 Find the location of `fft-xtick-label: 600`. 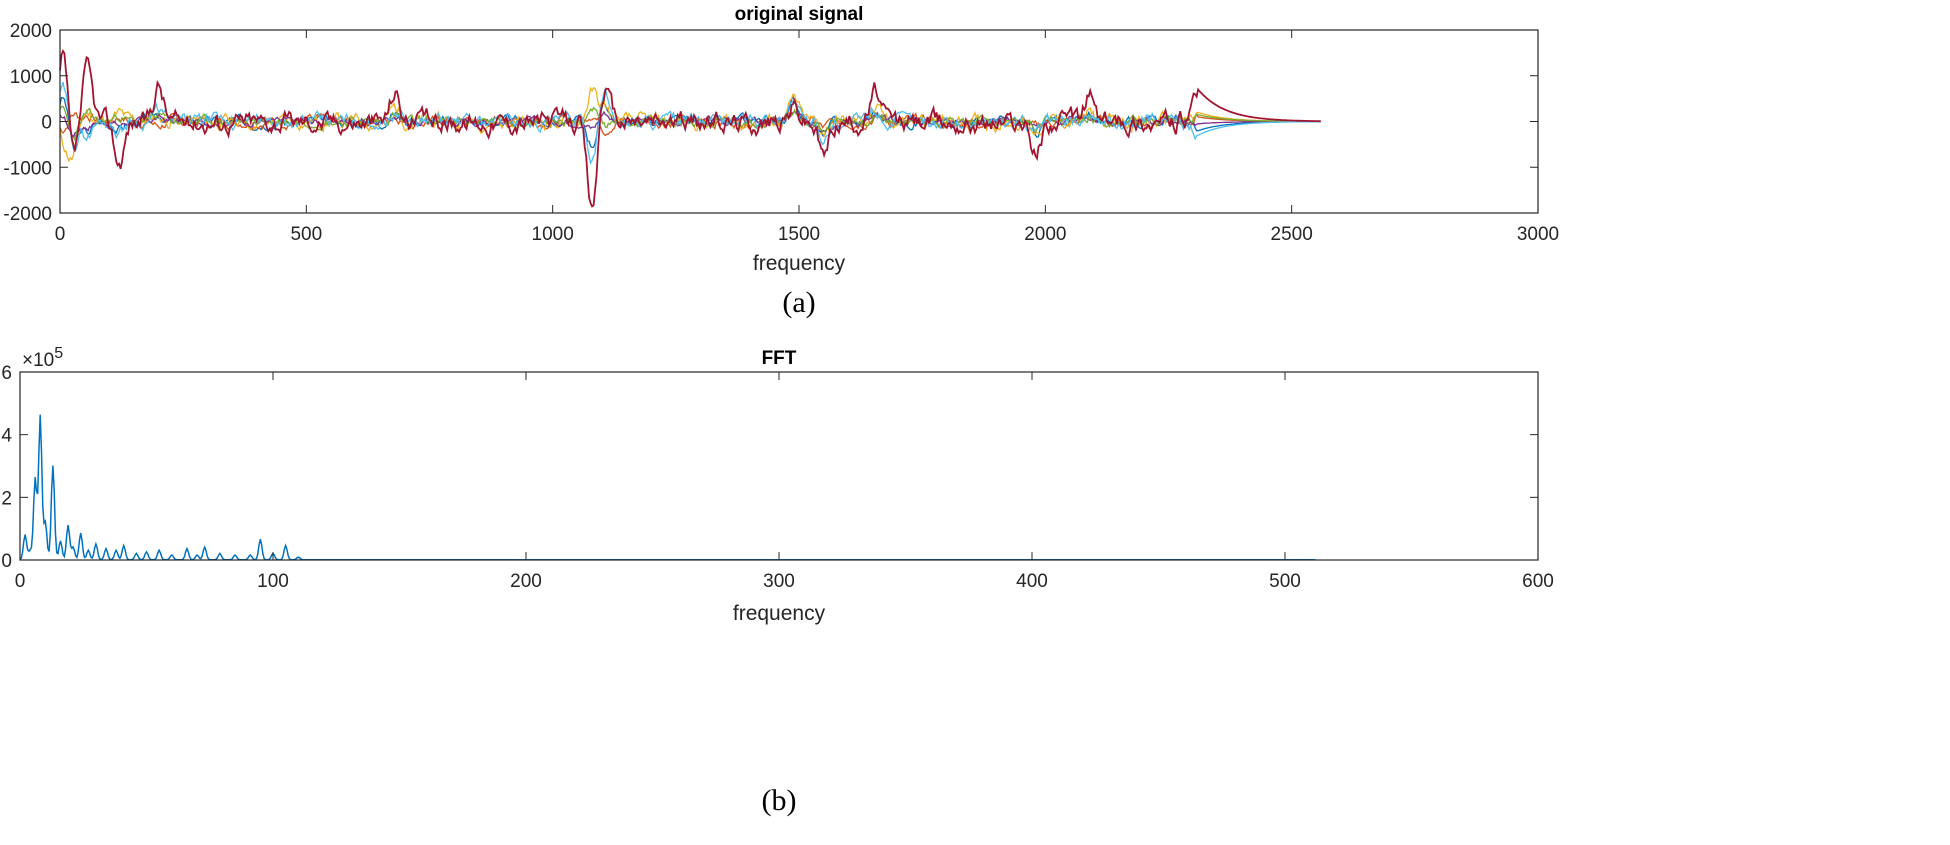

fft-xtick-label: 600 is located at coordinates (1538, 581).